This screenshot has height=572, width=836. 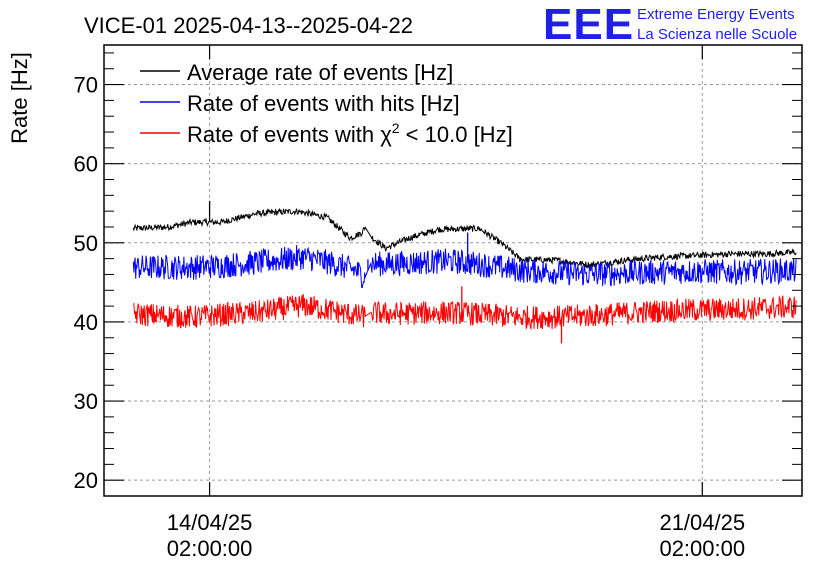 I want to click on x-tick-date: 14/04/25, so click(x=210, y=522).